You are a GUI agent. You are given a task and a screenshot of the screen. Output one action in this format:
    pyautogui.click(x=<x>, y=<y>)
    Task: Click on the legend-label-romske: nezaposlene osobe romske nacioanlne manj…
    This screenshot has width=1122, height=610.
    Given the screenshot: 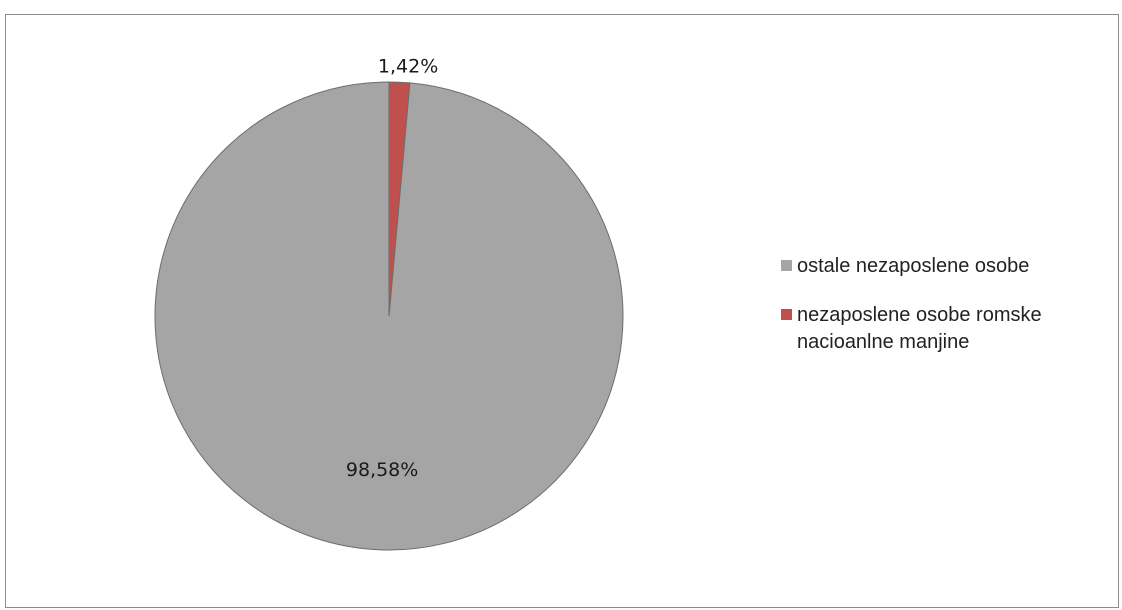 What is the action you would take?
    pyautogui.click(x=919, y=328)
    